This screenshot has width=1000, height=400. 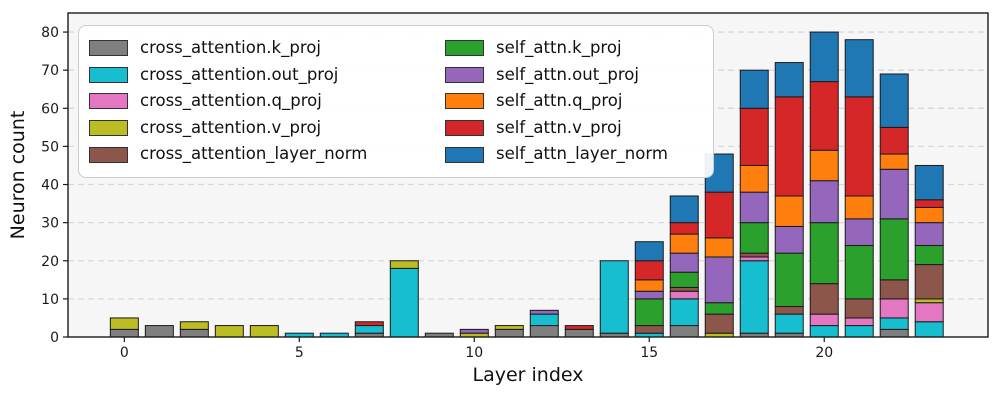 What do you see at coordinates (254, 154) in the screenshot?
I see `legend-label: cross_attention_layer_norm` at bounding box center [254, 154].